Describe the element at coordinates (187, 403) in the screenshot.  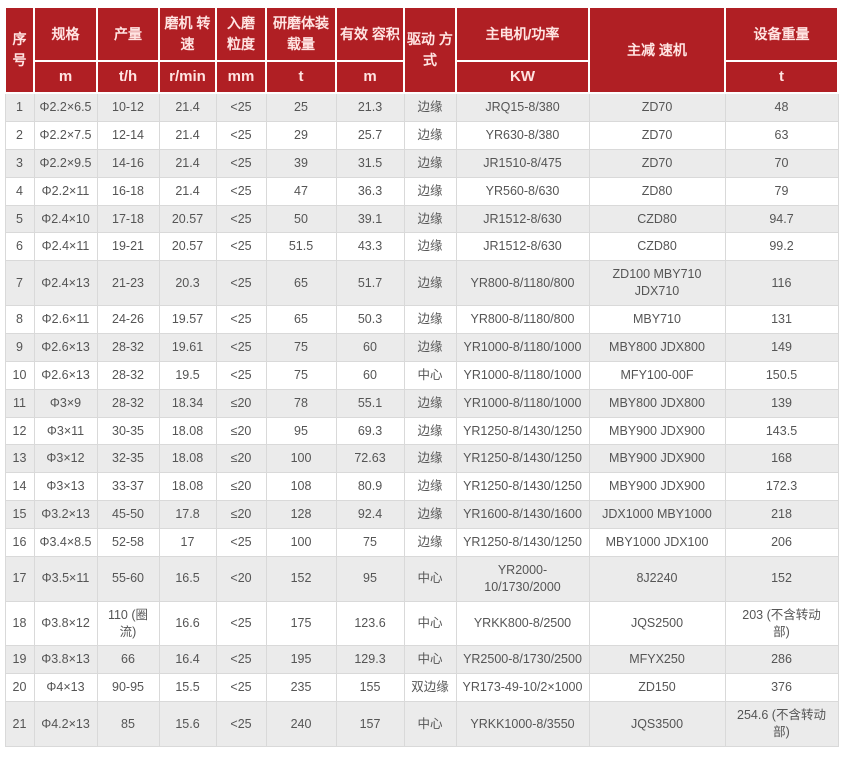
I see `cell-speed: 18.34` at that location.